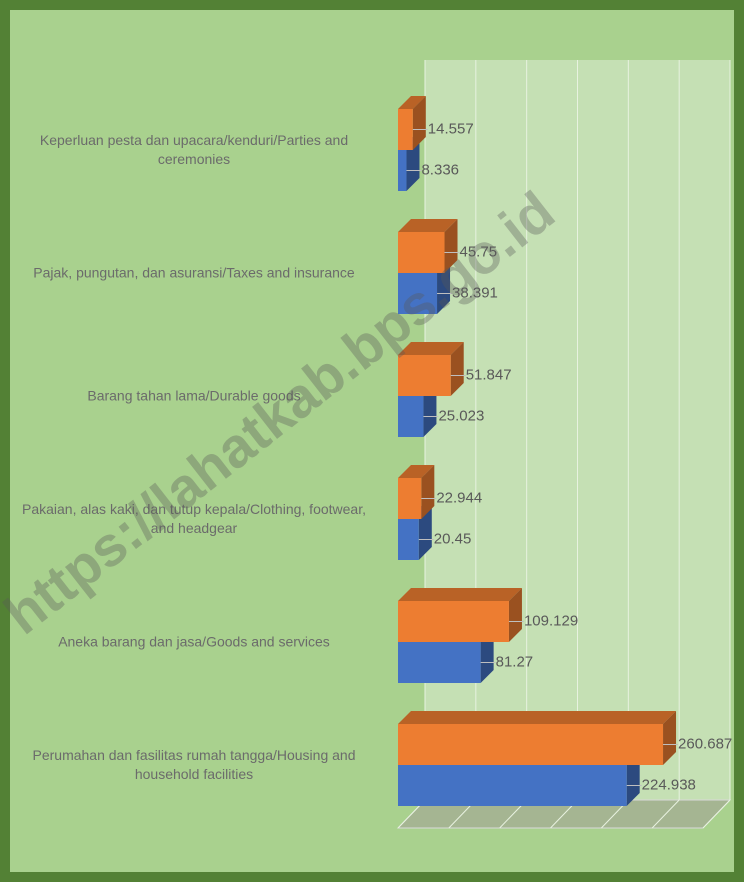 The width and height of the screenshot is (744, 882). What do you see at coordinates (669, 784) in the screenshot?
I see `value-label: 224.938` at bounding box center [669, 784].